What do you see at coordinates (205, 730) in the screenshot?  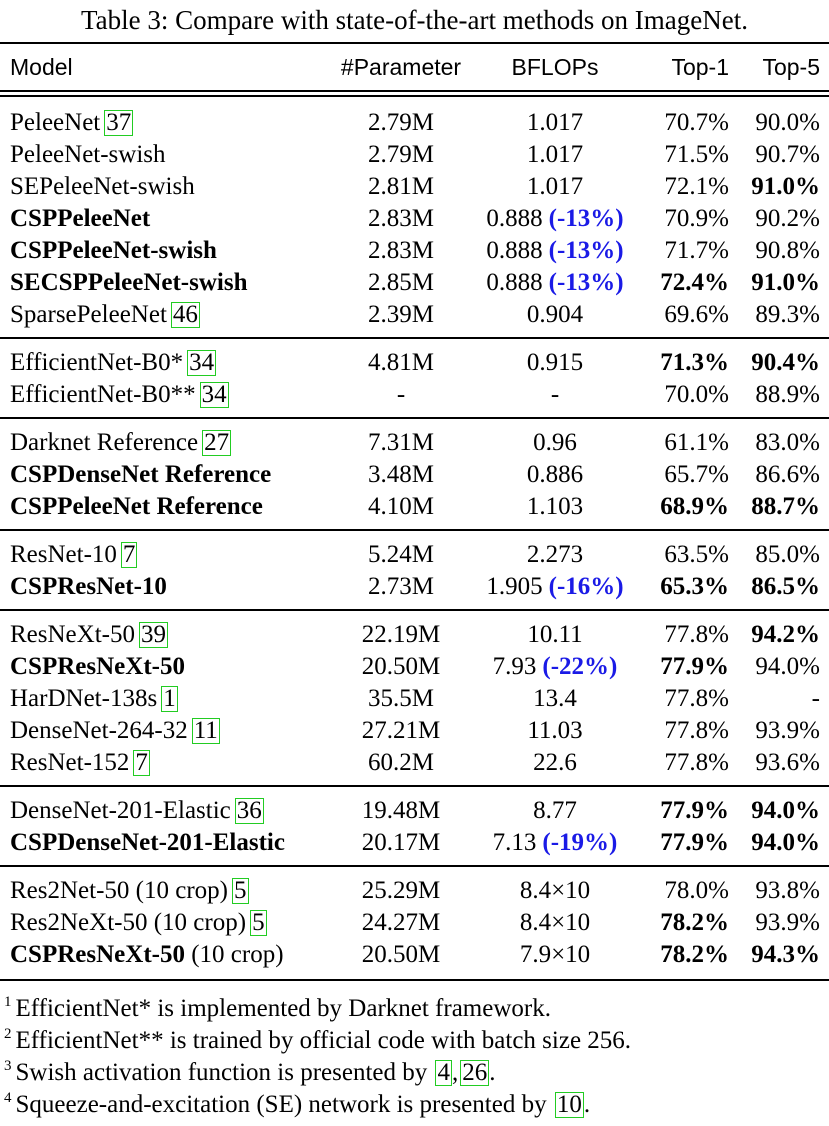 I see `citation-ref: 11` at bounding box center [205, 730].